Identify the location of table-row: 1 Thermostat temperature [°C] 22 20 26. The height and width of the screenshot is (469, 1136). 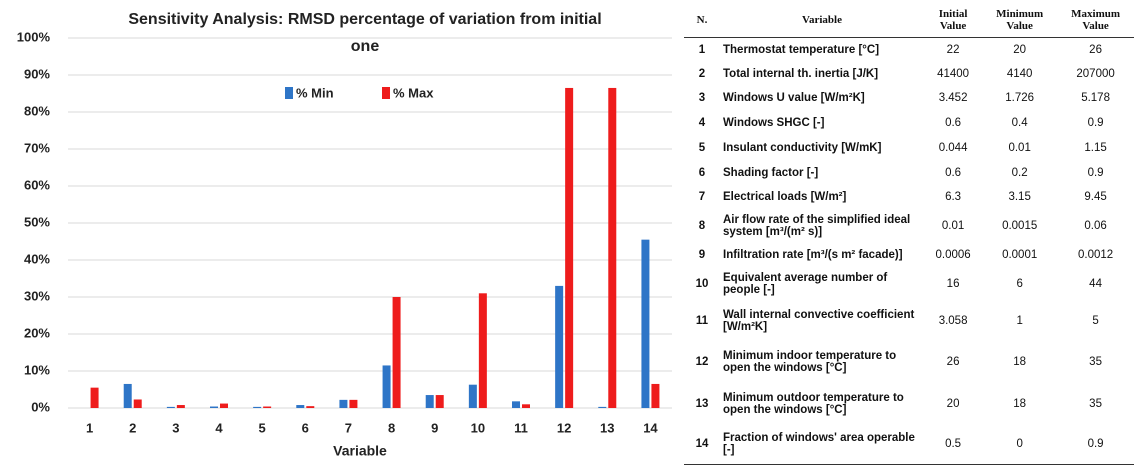
(909, 50).